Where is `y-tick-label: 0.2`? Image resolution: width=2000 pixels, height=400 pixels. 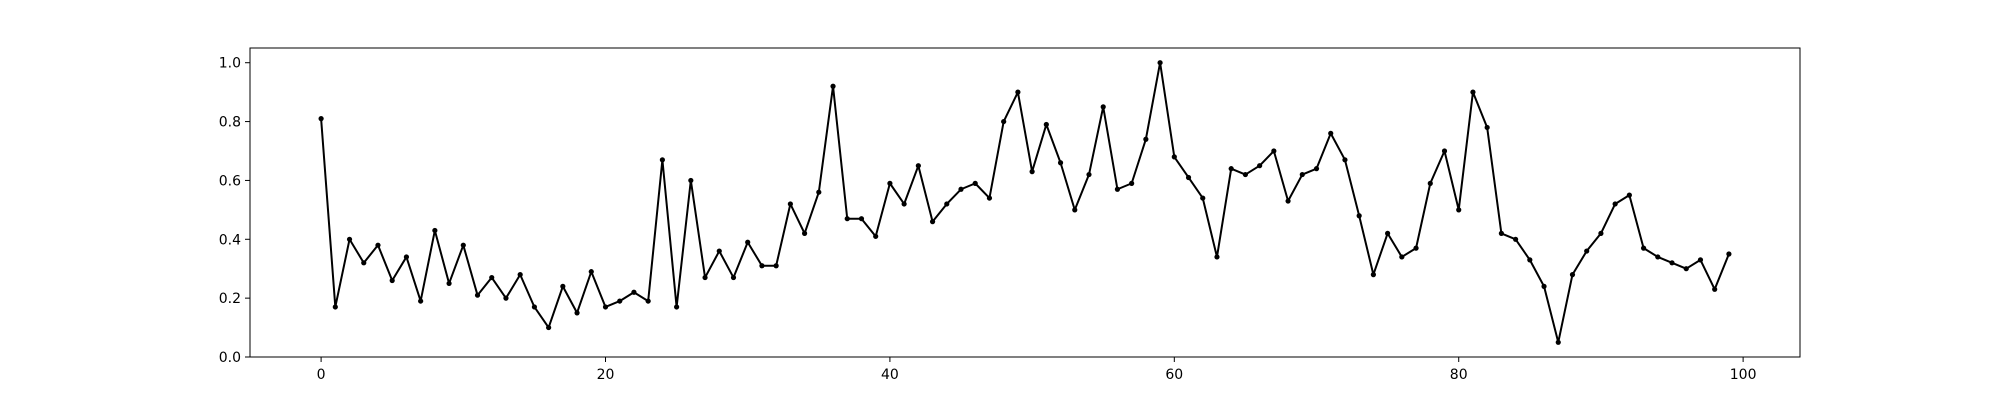 y-tick-label: 0.2 is located at coordinates (230, 299).